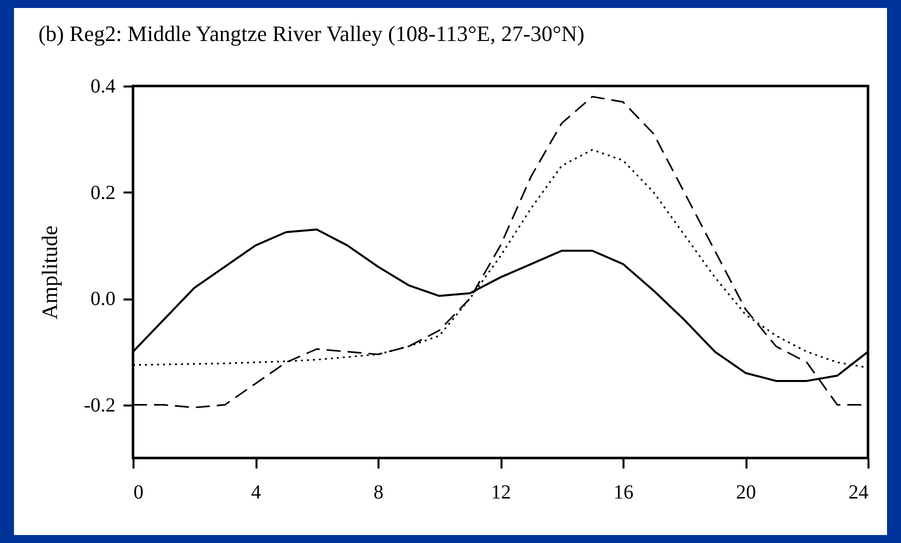 This screenshot has height=543, width=901. What do you see at coordinates (100, 405) in the screenshot?
I see `y-tick-label: -0.2` at bounding box center [100, 405].